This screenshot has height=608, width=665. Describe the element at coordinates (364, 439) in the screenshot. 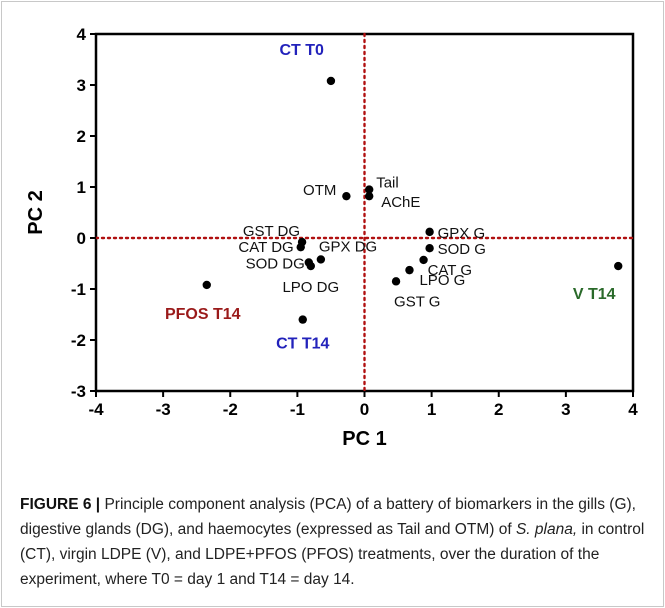

I see `x-axis-title: PC 1` at that location.